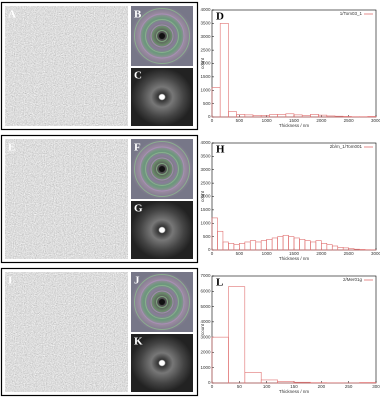 Image resolution: width=380 pixels, height=405 pixels. What do you see at coordinates (138, 209) in the screenshot?
I see `panel-label: G` at bounding box center [138, 209].